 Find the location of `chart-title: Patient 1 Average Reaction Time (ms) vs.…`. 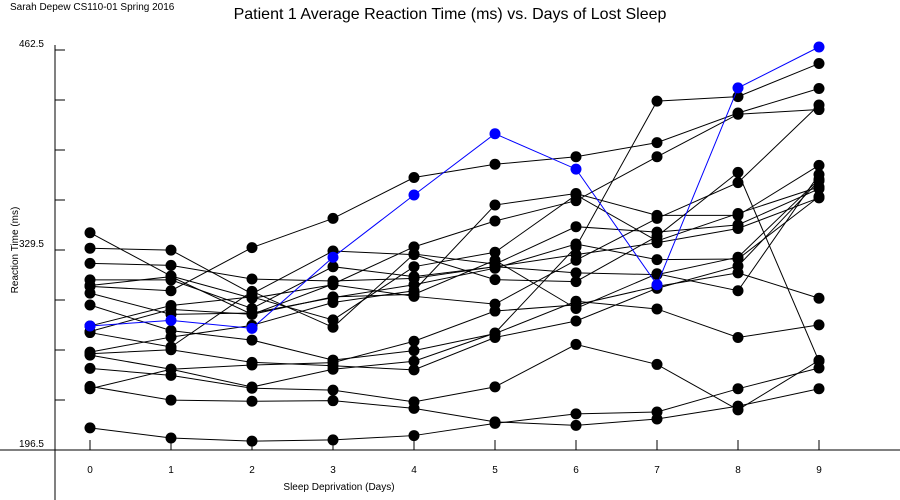

chart-title: Patient 1 Average Reaction Time (ms) vs.… is located at coordinates (450, 14).